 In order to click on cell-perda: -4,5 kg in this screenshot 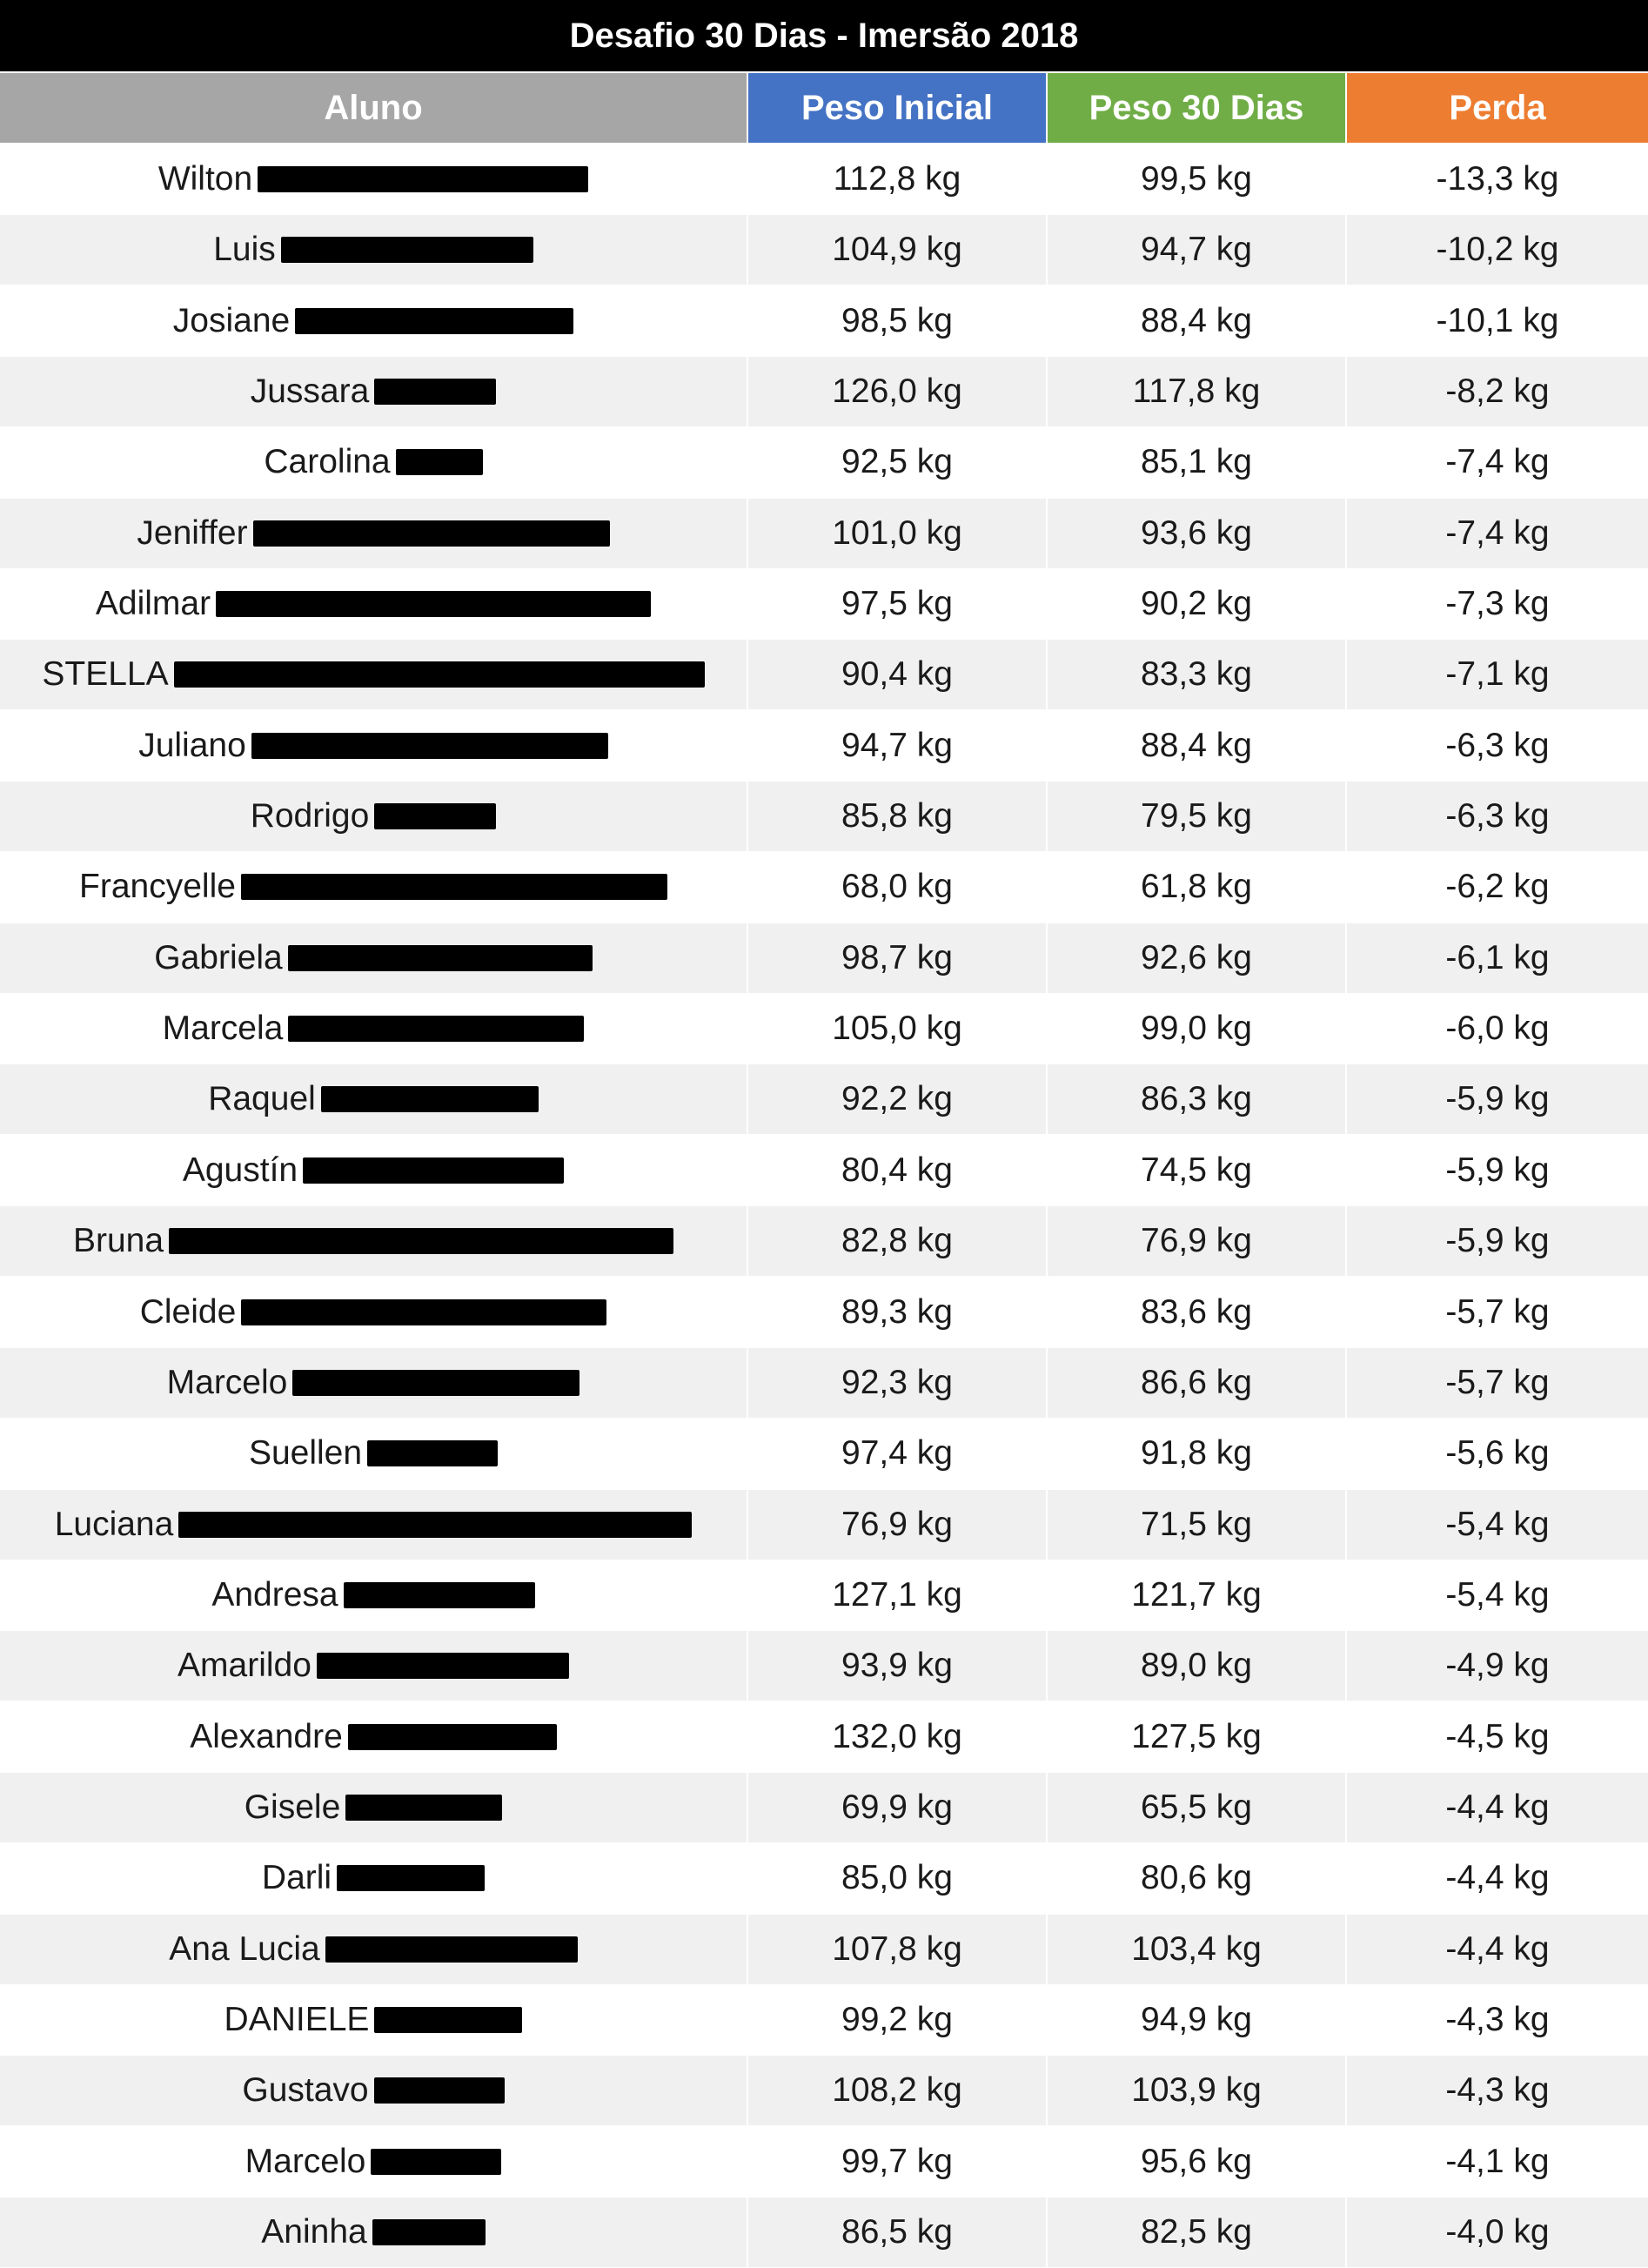, I will do `click(1497, 1736)`.